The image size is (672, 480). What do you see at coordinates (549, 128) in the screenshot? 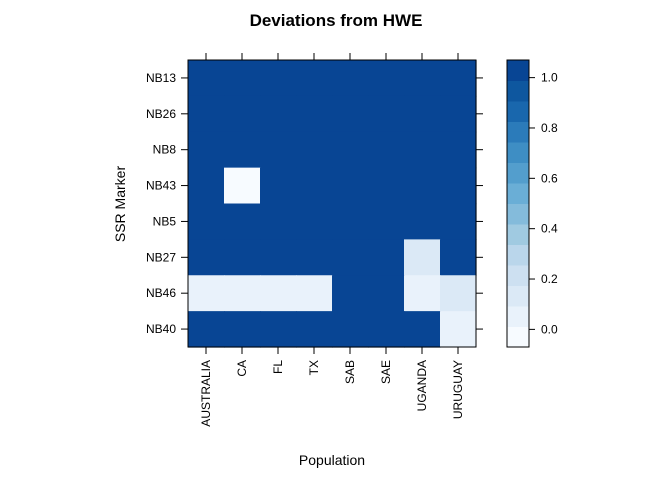
I see `color-key-tick-label: 0.8` at bounding box center [549, 128].